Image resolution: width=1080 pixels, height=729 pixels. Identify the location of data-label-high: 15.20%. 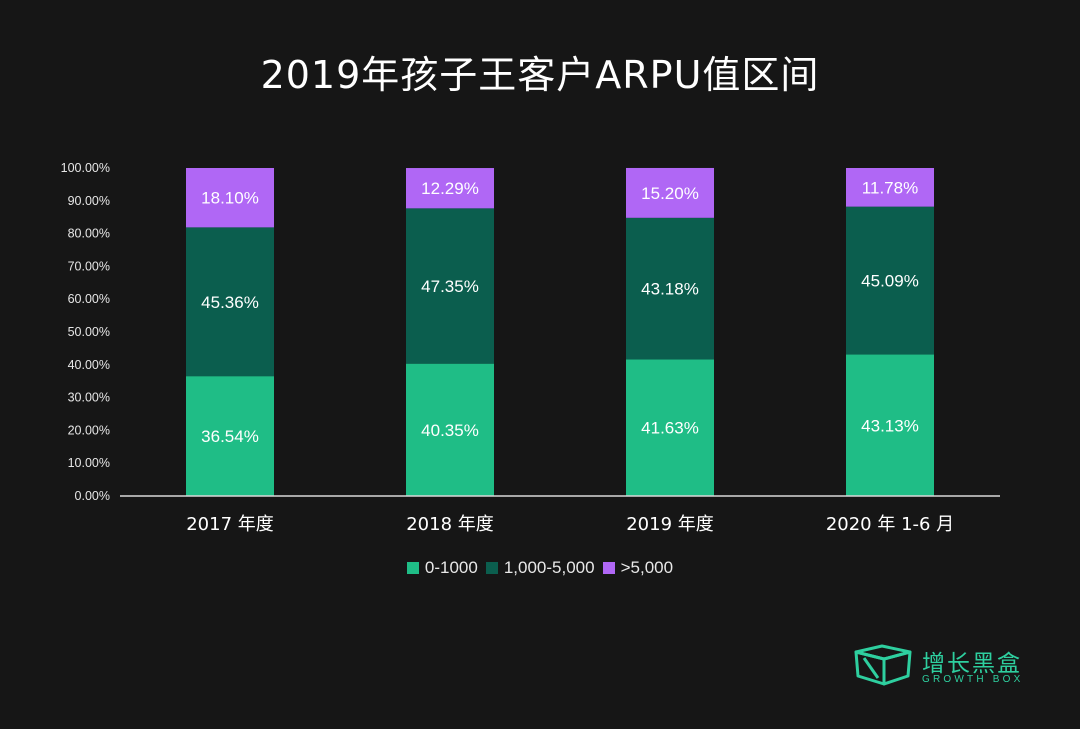
(670, 193).